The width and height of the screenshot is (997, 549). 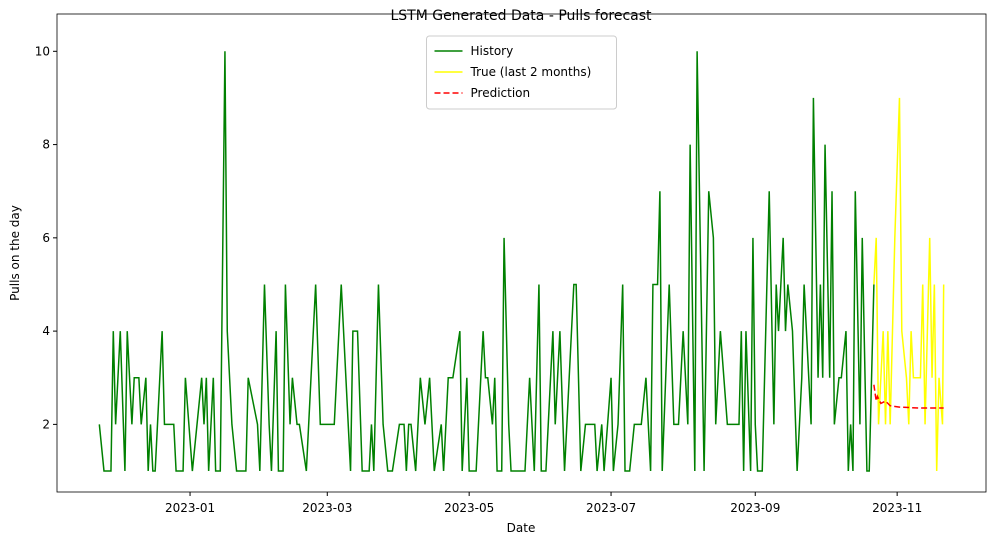 What do you see at coordinates (521, 528) in the screenshot?
I see `x-axis-label: Date` at bounding box center [521, 528].